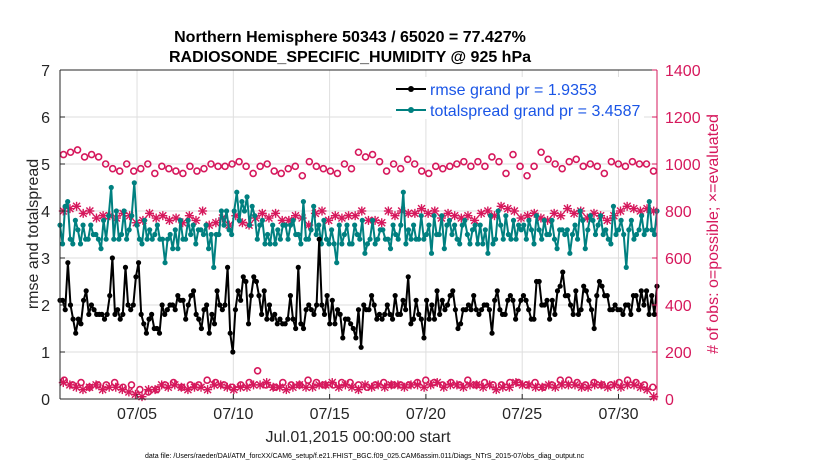 The width and height of the screenshot is (830, 470). Describe the element at coordinates (683, 165) in the screenshot. I see `y-right-tick-label: 1000` at that location.